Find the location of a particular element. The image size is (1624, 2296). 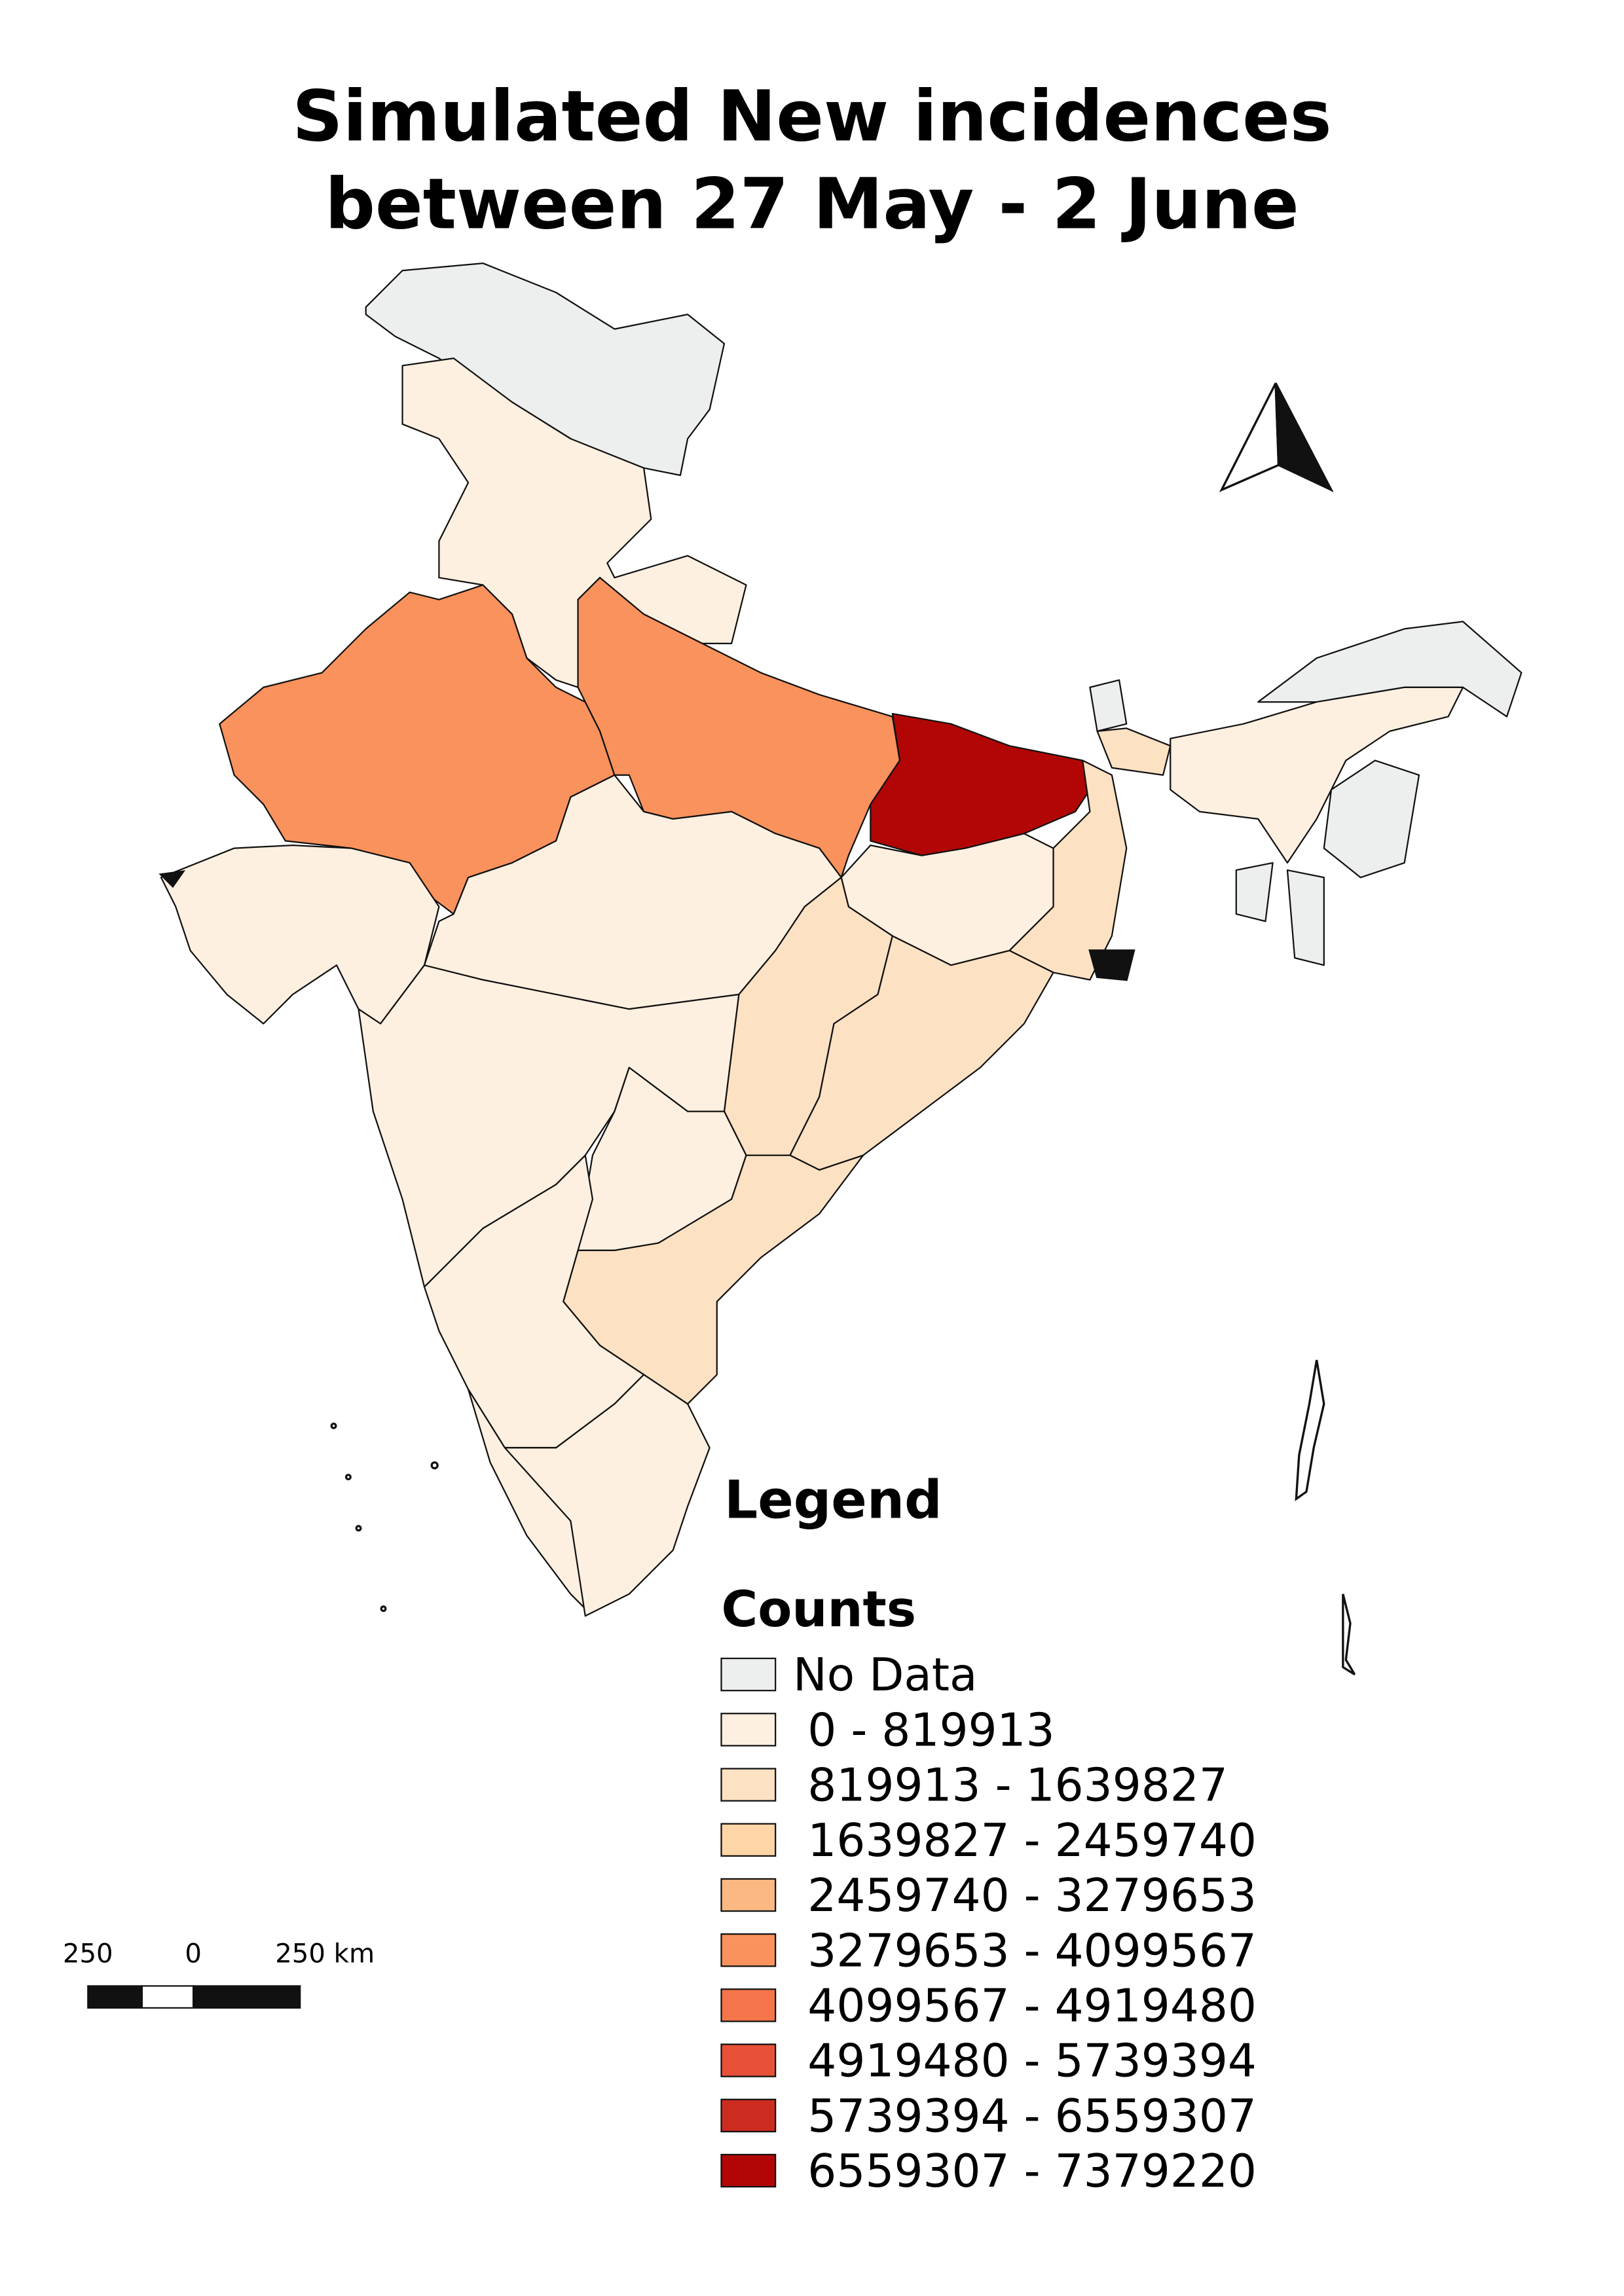

legend-label: 6559307 - 7379220 is located at coordinates (1032, 2171).